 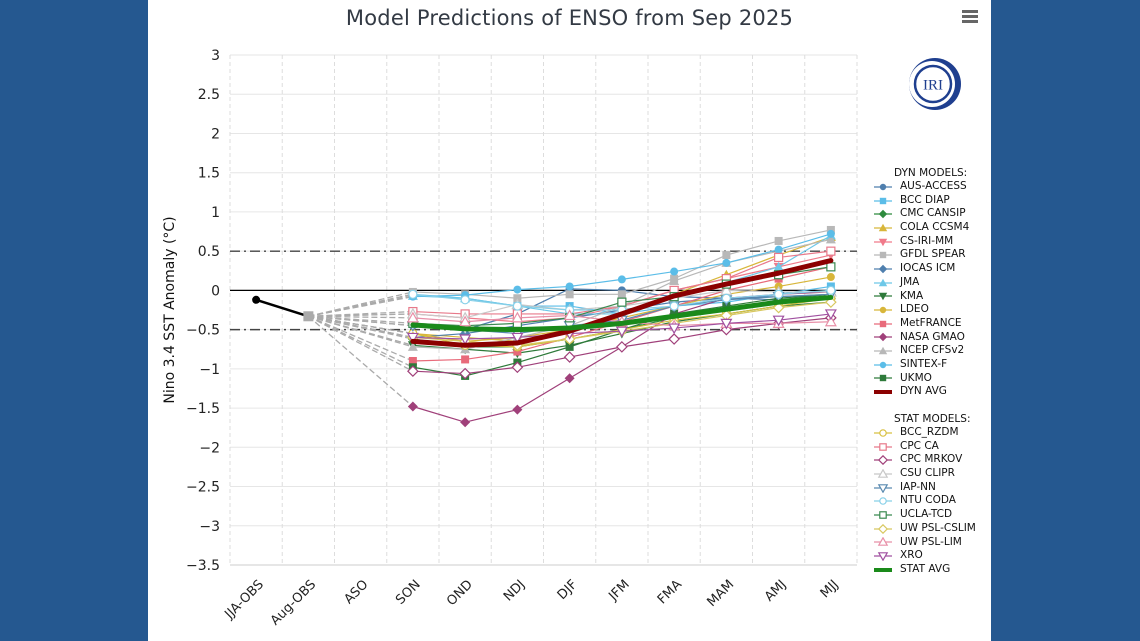 I want to click on legend-item: CS-IRI-MM, so click(x=919, y=242).